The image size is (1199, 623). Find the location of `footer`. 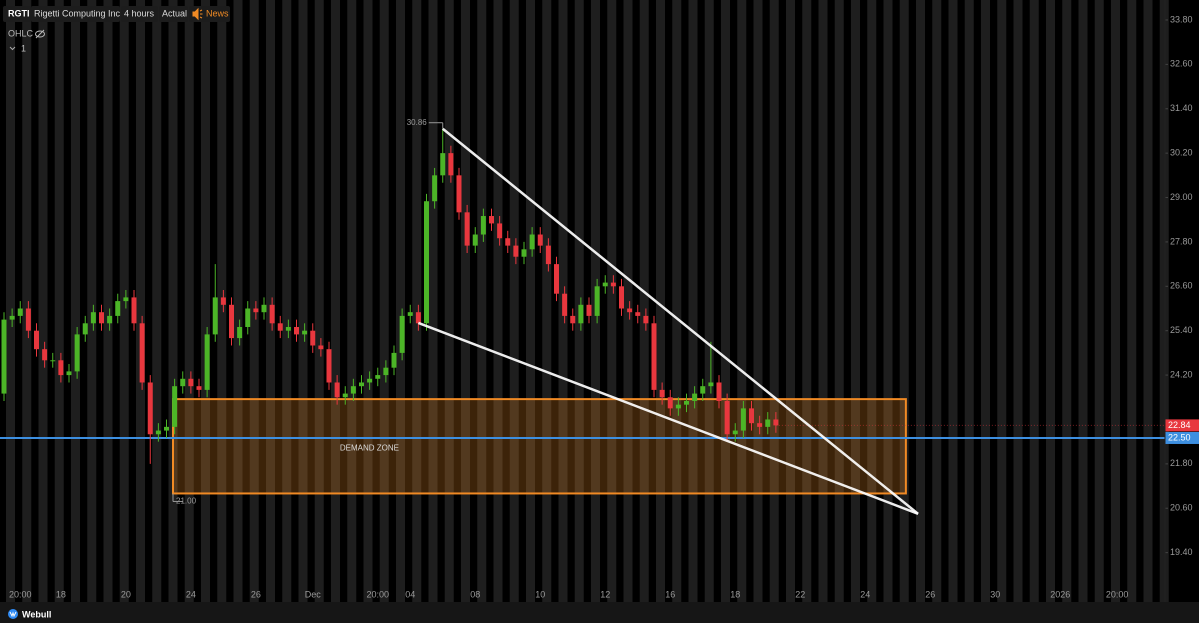

footer is located at coordinates (599, 612).